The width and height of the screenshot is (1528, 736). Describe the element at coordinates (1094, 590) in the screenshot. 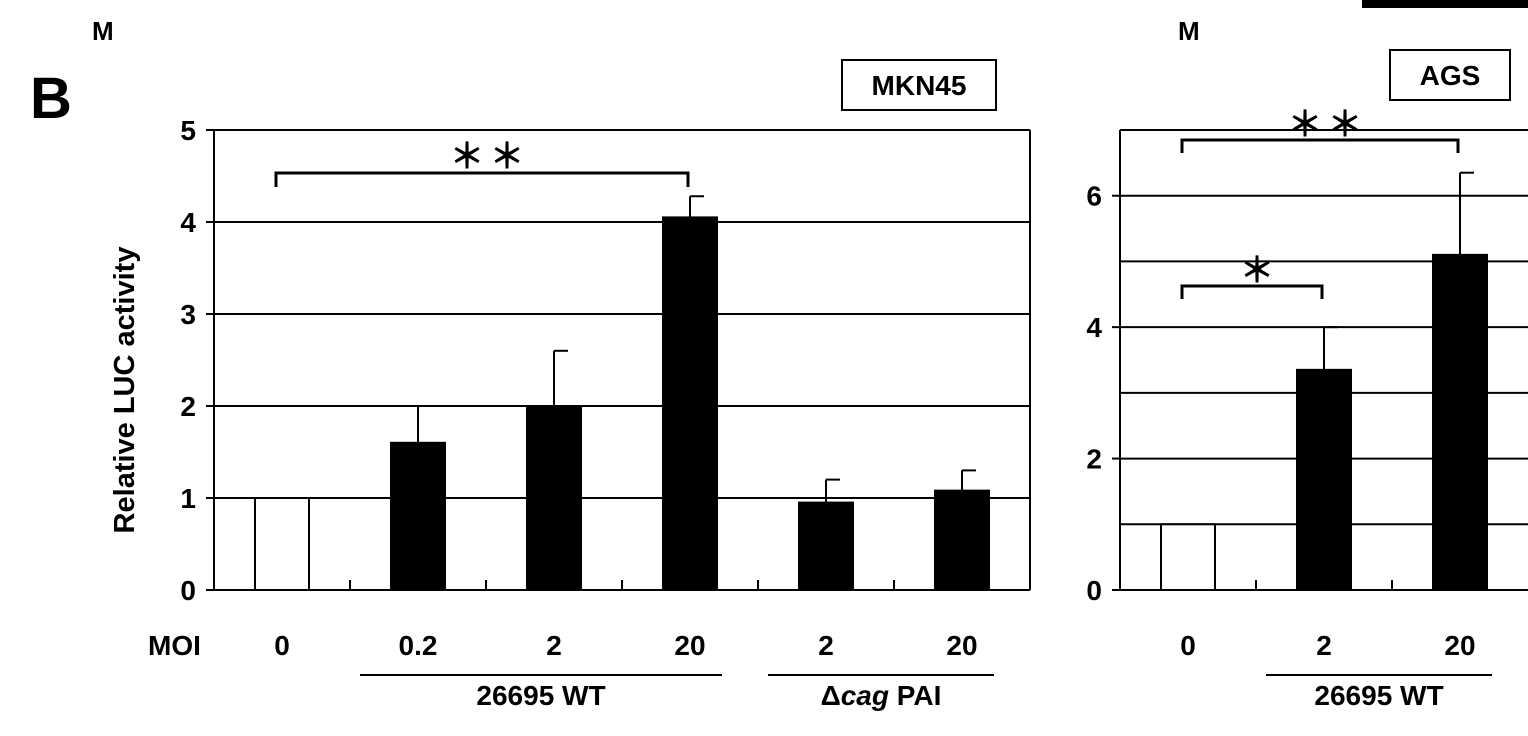

I see `c2-y-tick-label: 0` at that location.